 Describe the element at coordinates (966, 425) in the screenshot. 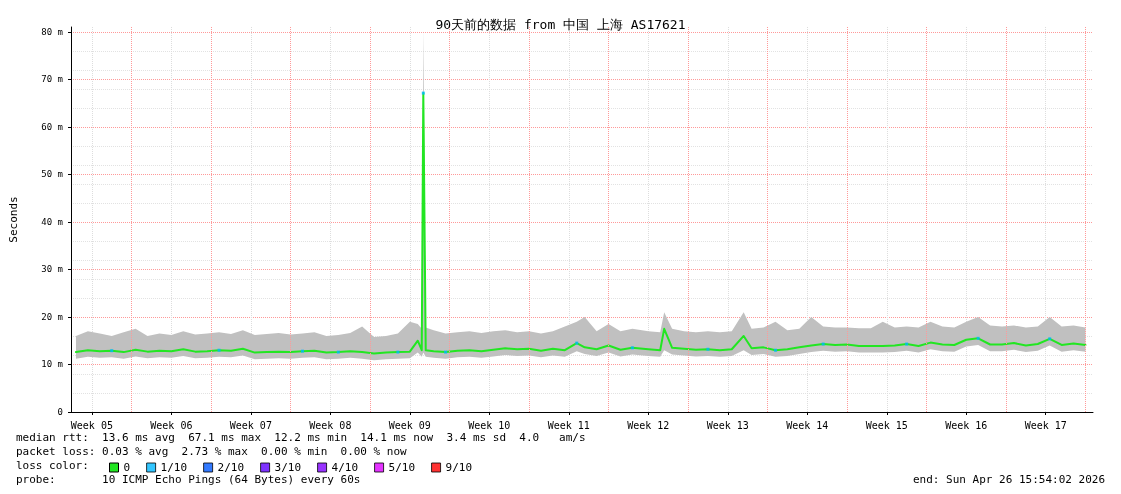

I see `x-tick-label: Week 16` at that location.